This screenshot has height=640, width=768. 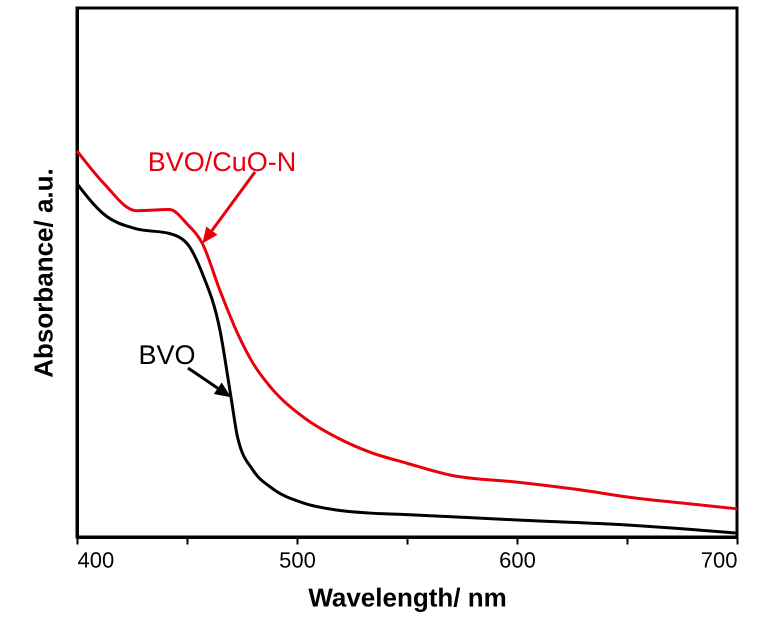 I want to click on x-axis-title: Wavelength/ nm, so click(x=407, y=597).